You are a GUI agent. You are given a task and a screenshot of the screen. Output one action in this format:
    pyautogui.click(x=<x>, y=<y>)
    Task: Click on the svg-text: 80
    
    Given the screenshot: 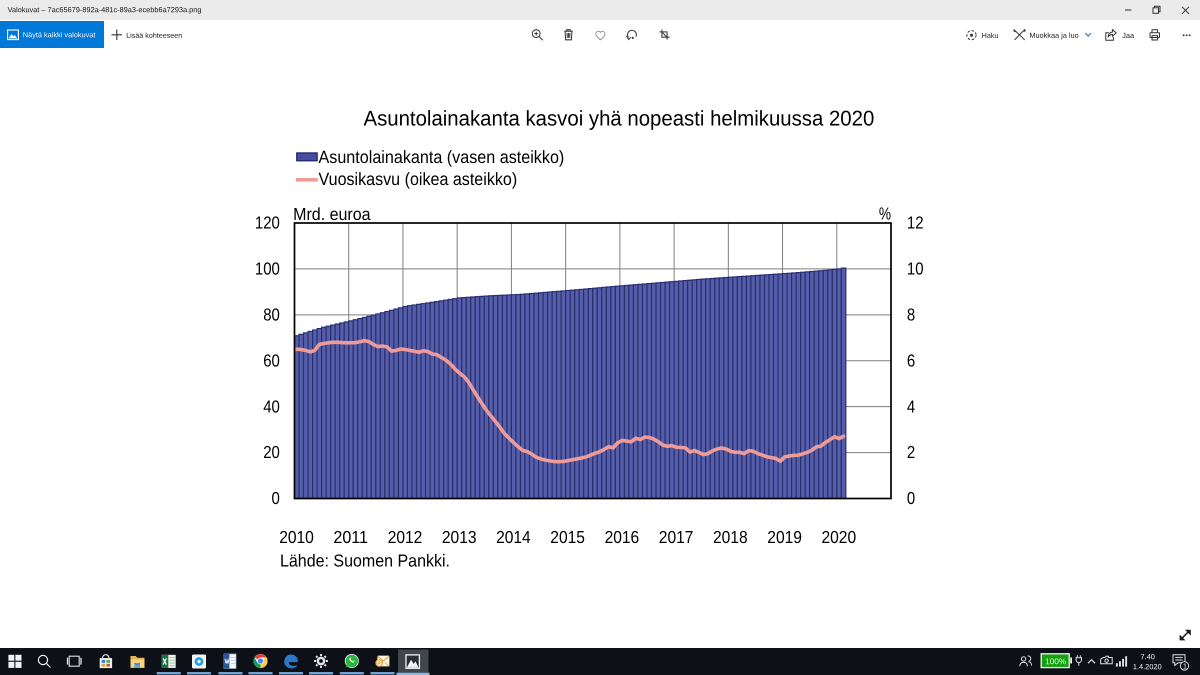 What is the action you would take?
    pyautogui.click(x=271, y=314)
    